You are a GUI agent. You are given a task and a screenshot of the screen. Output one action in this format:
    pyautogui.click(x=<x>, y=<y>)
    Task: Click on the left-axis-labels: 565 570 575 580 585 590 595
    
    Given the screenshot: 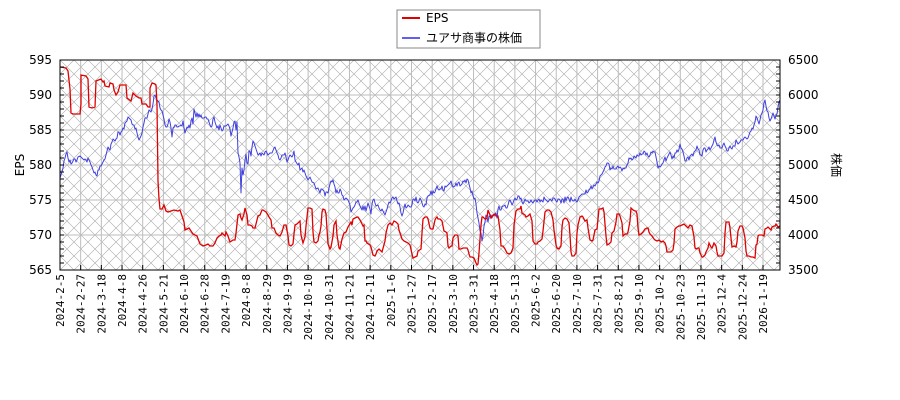 What is the action you would take?
    pyautogui.click(x=40, y=165)
    